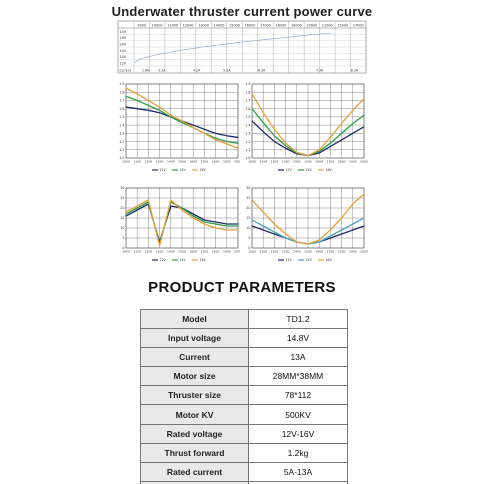 This screenshot has width=484, height=484. What do you see at coordinates (121, 158) in the screenshot?
I see `y-tick-label: 1.0` at bounding box center [121, 158].